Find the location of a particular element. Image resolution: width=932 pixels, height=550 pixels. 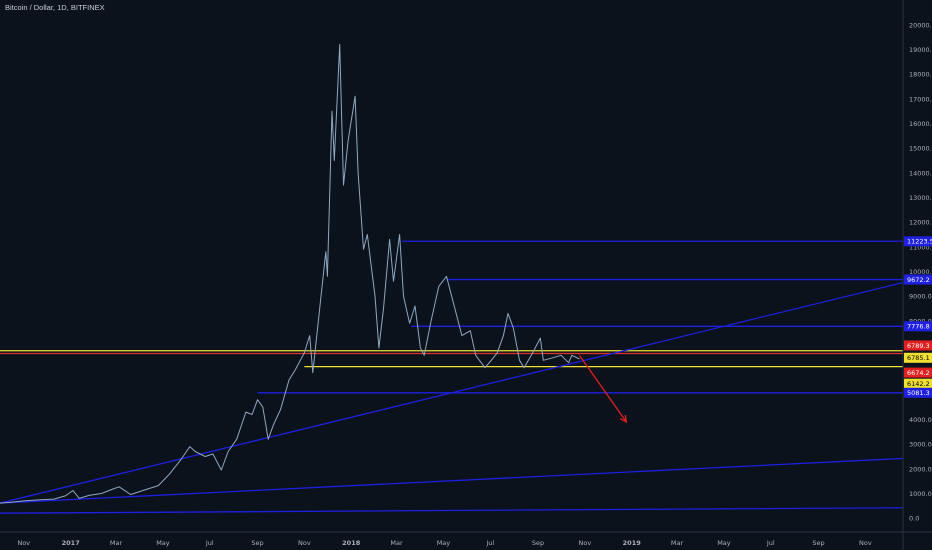

price-label: 7776.8 is located at coordinates (918, 327).